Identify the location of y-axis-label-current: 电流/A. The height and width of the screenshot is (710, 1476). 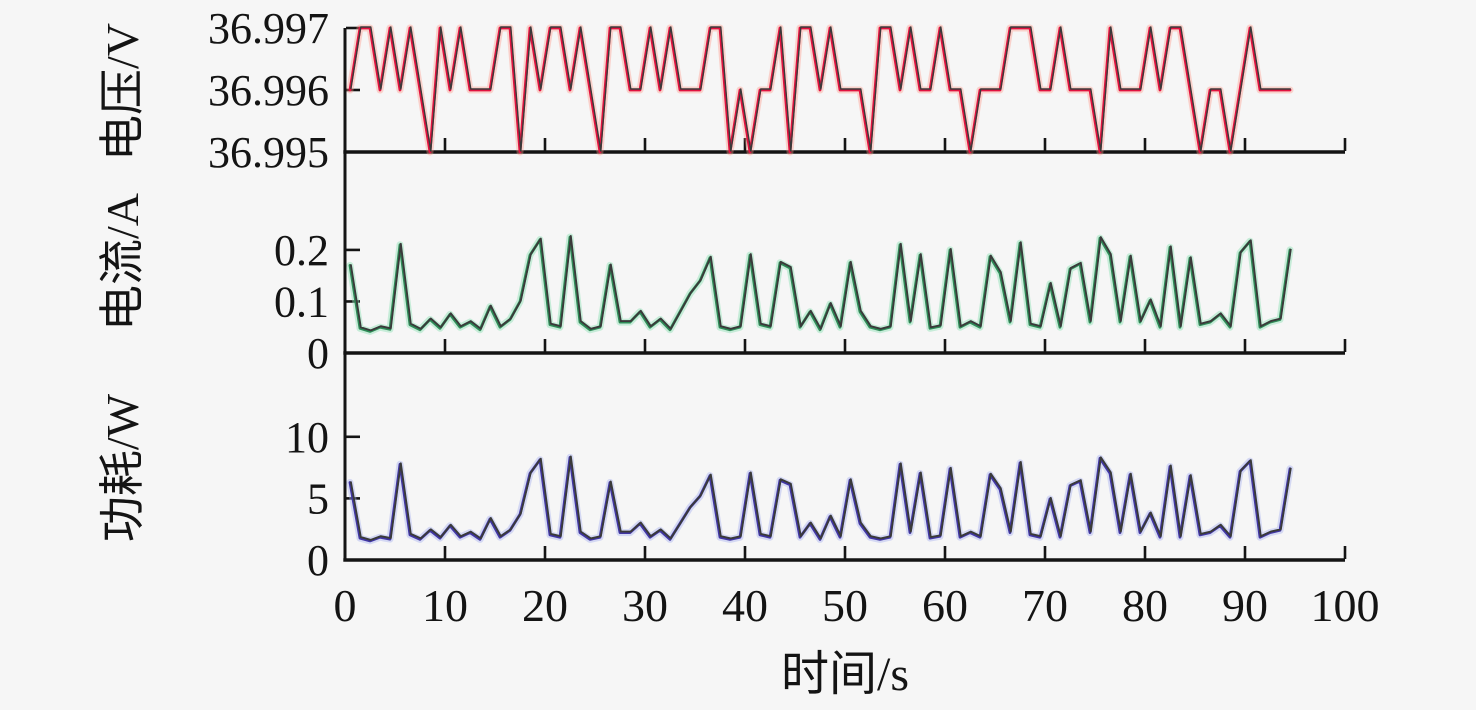
(122, 262).